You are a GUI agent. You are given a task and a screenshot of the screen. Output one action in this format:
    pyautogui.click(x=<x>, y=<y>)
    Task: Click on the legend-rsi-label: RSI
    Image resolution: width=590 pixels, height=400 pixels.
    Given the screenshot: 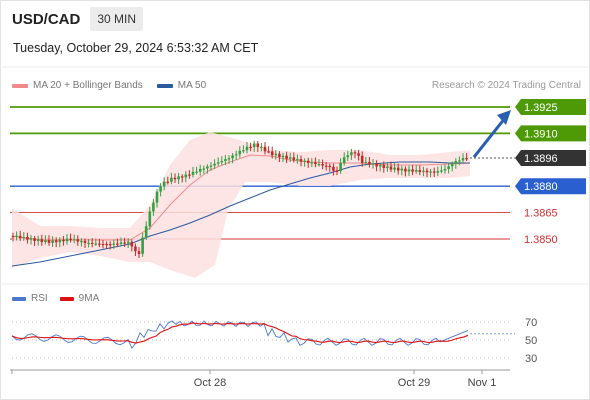 What is the action you would take?
    pyautogui.click(x=39, y=298)
    